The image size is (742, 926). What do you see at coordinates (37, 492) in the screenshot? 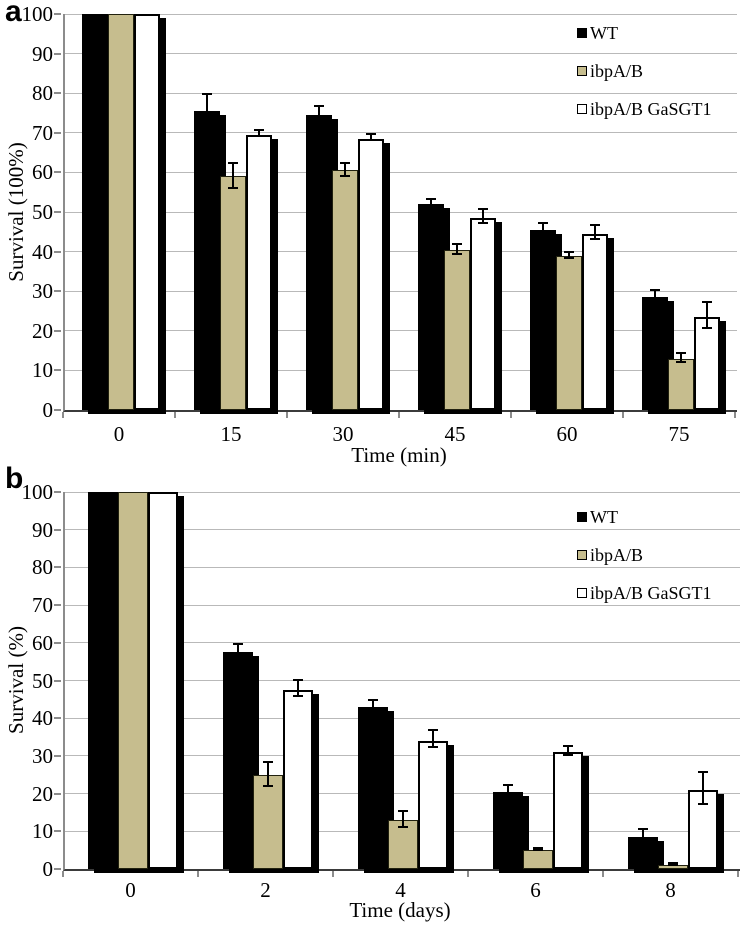
I see `y-tick-label: 100` at bounding box center [37, 492].